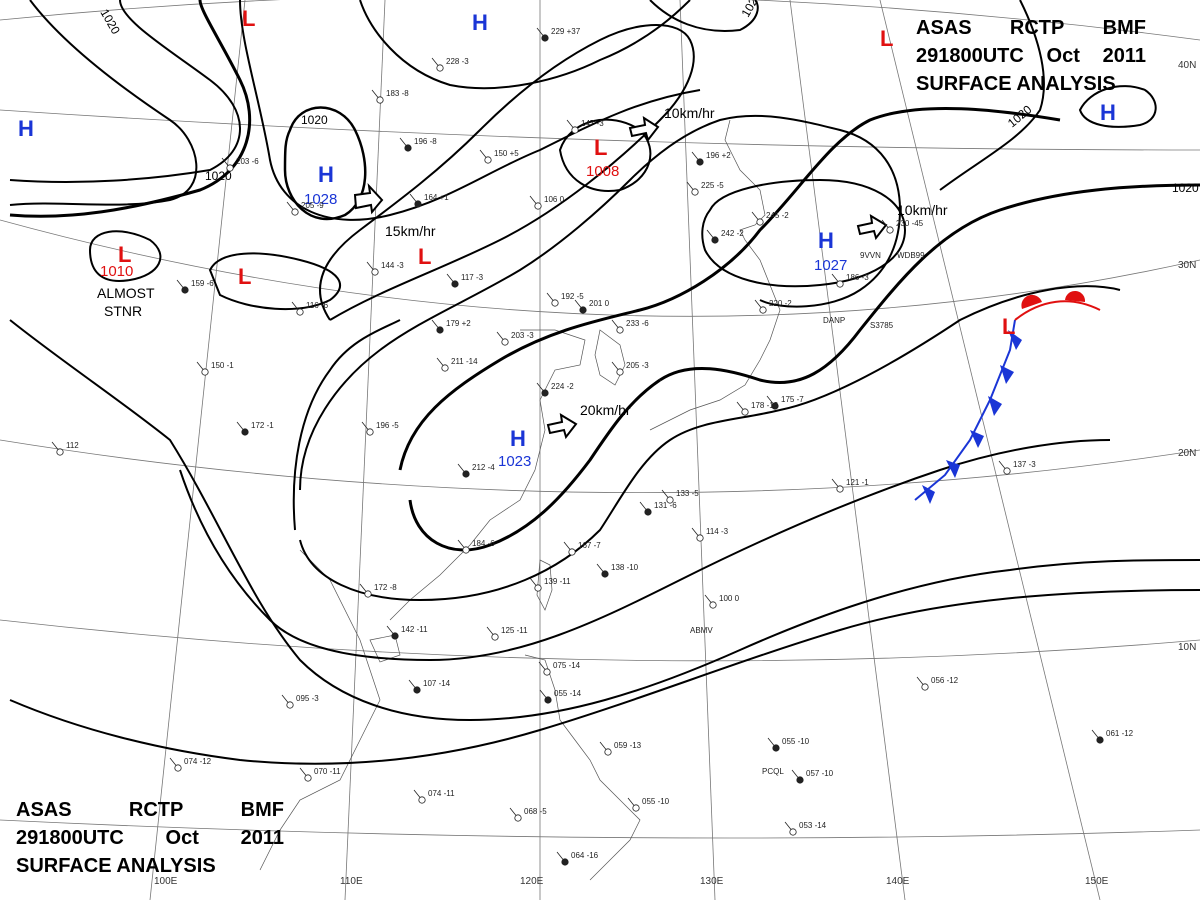 Image resolution: width=1200 pixels, height=900 pixels. Describe the element at coordinates (773, 771) in the screenshot. I see `station-id: PCQL` at that location.